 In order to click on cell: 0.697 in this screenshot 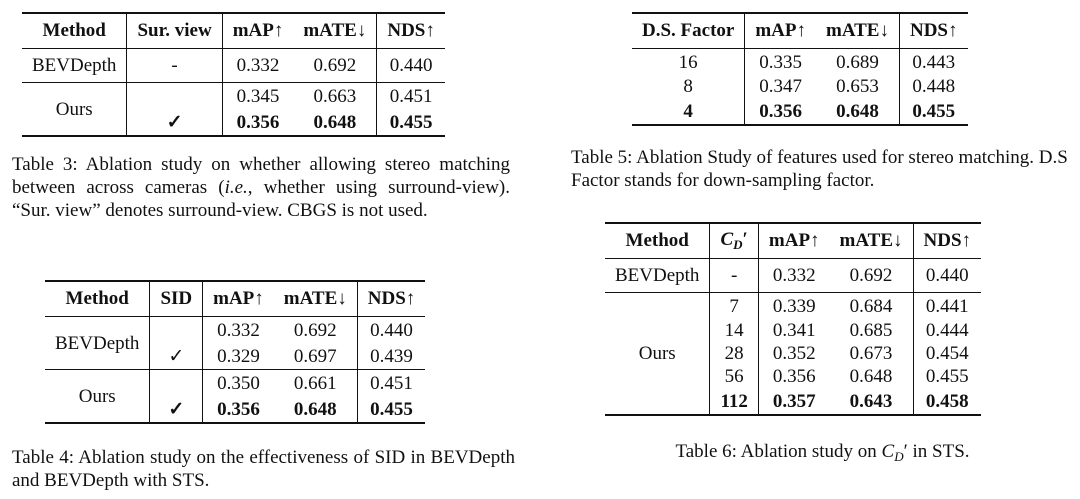, I will do `click(315, 356)`.